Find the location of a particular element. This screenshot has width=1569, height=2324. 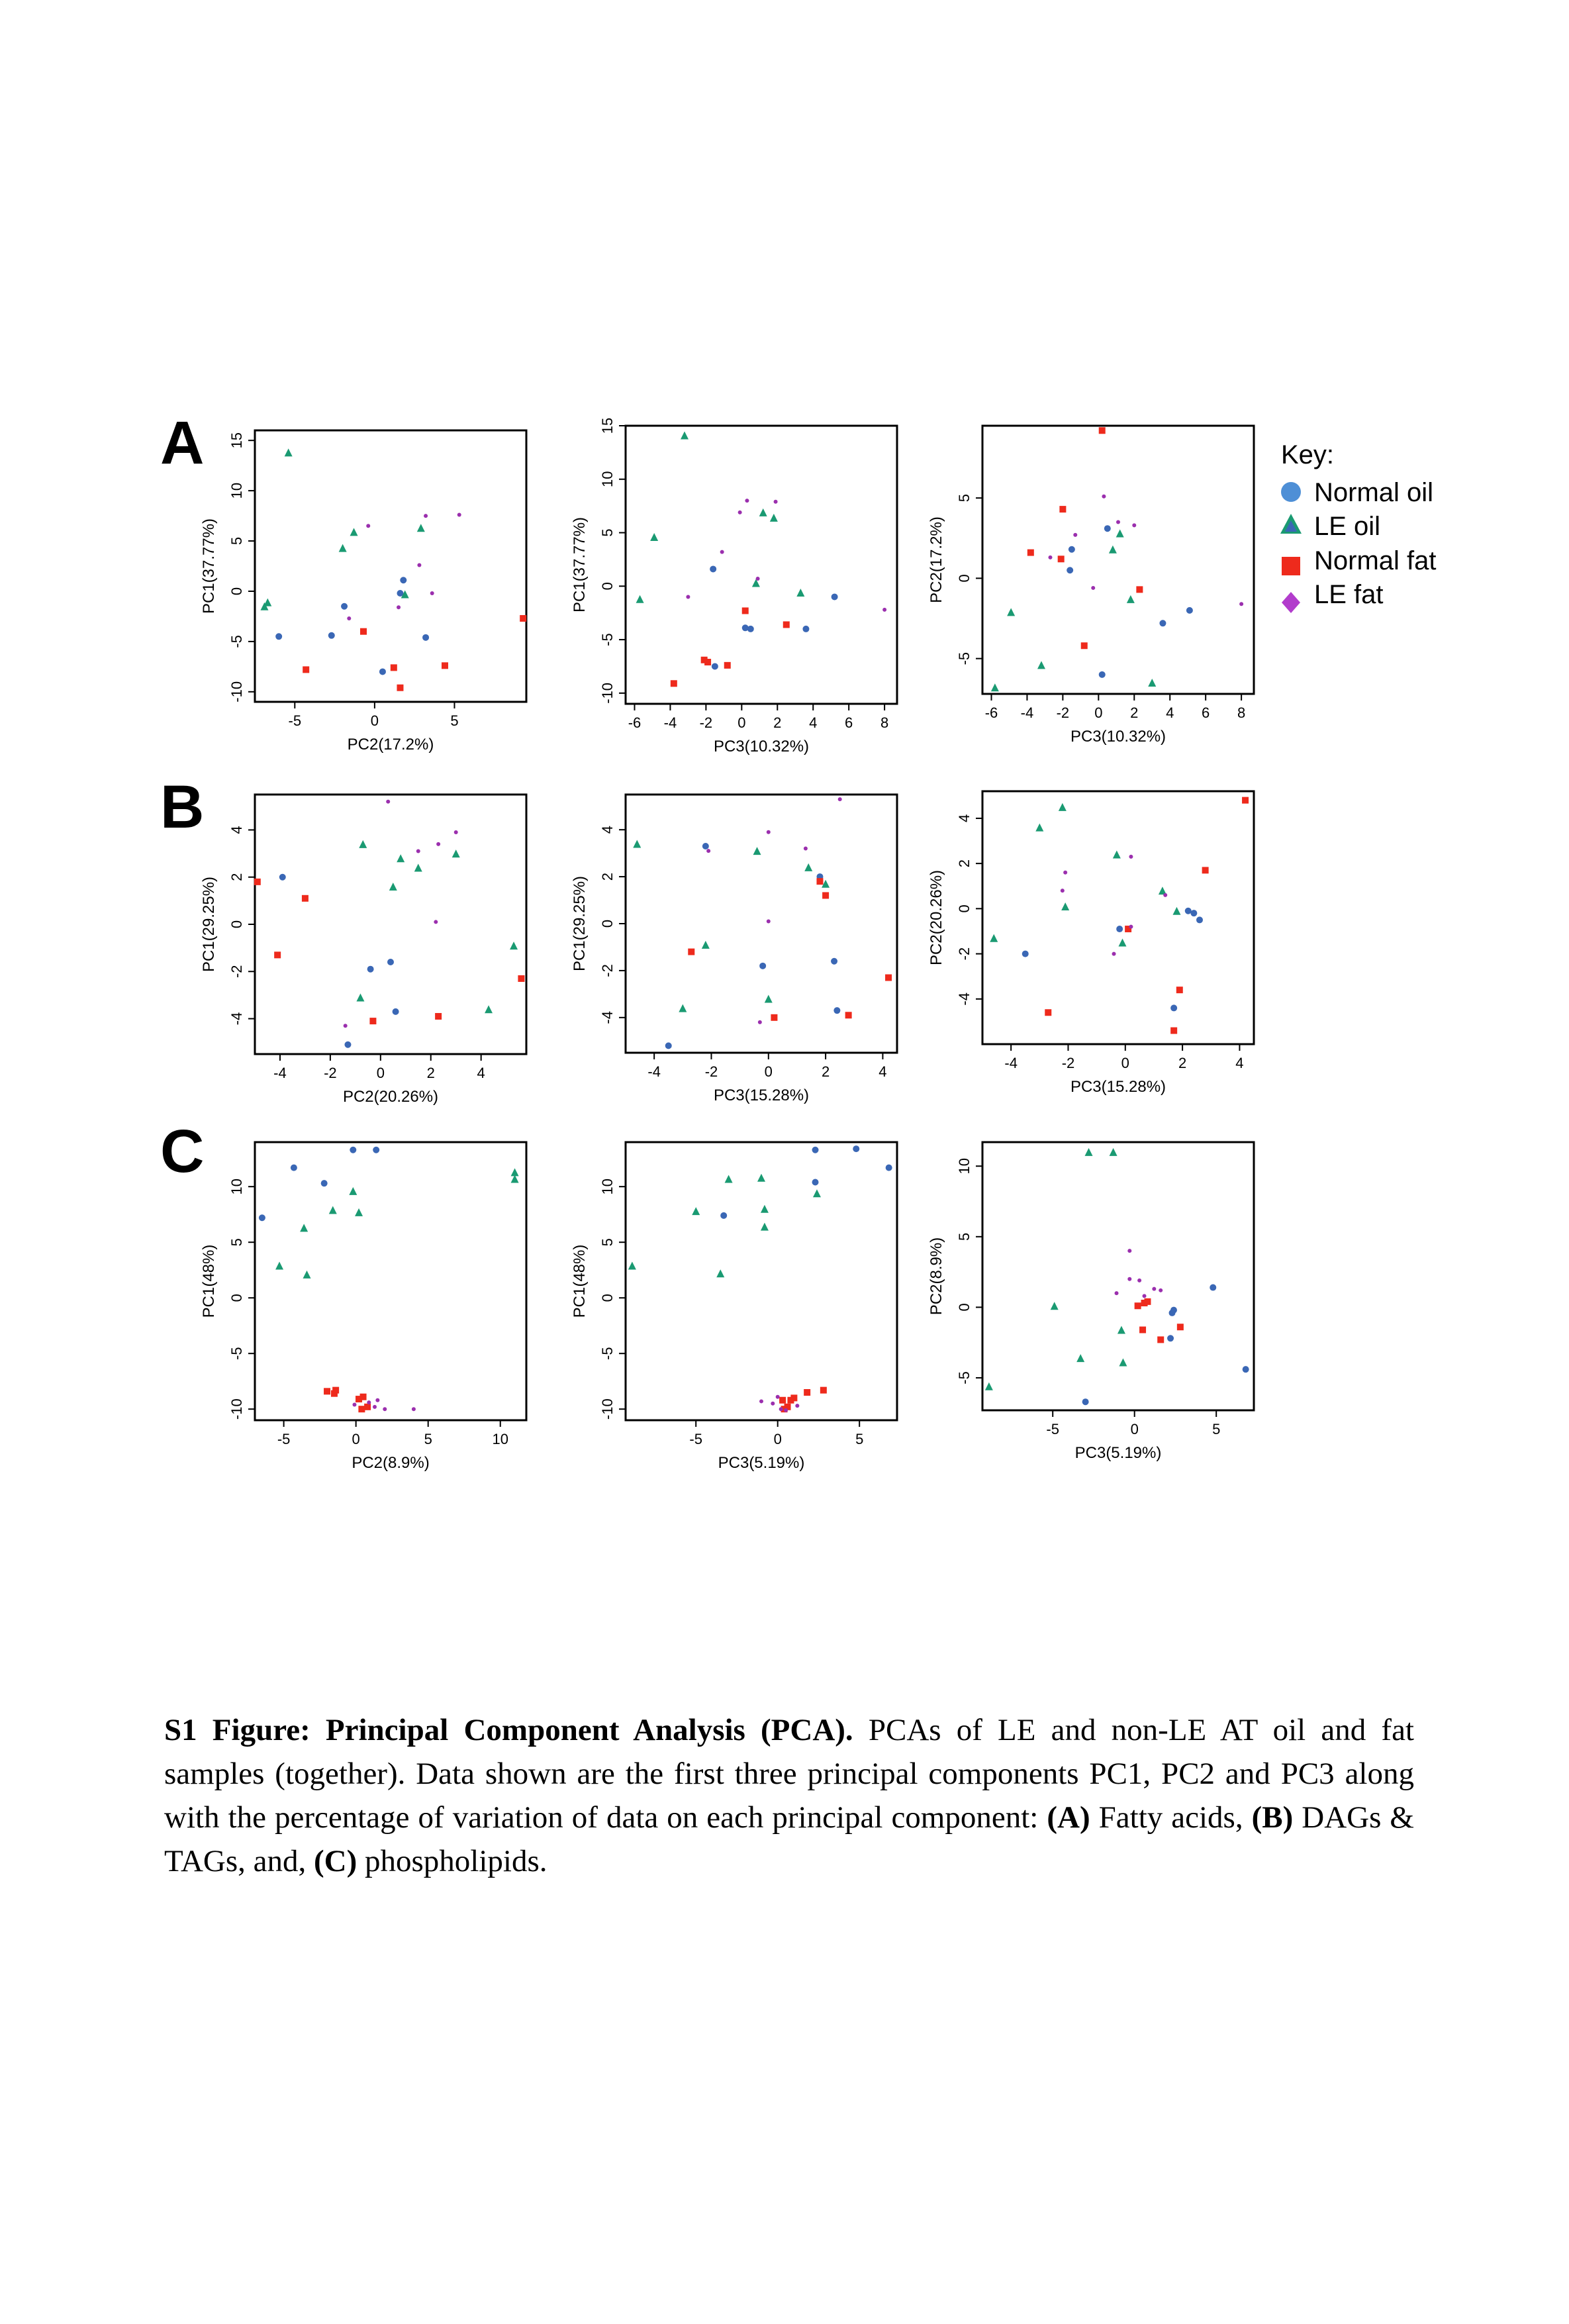

legend-marker-circle is located at coordinates (1291, 492).